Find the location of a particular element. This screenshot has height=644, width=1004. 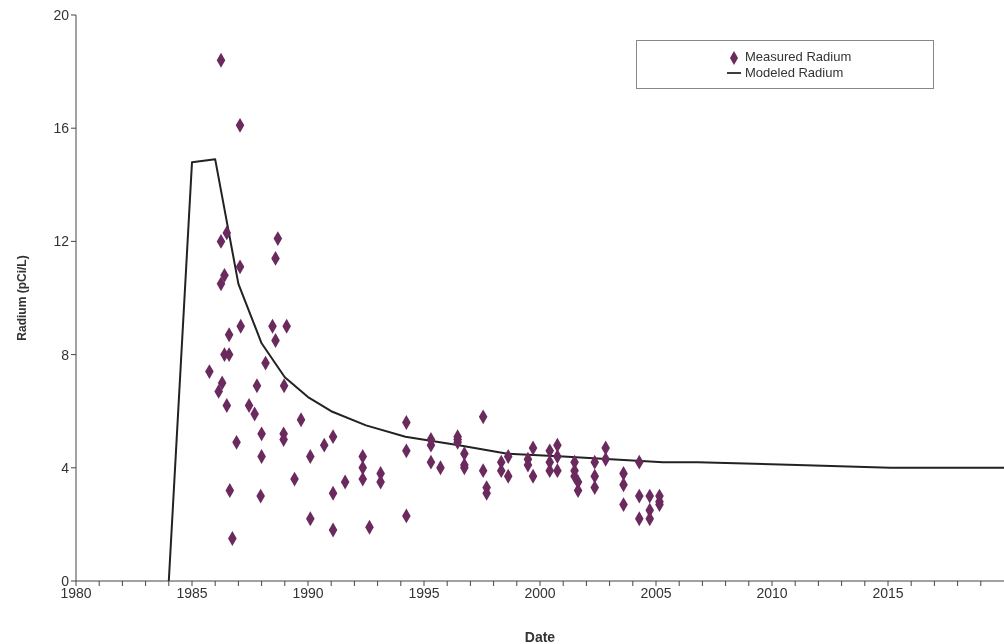

legend-label: Measured Radium is located at coordinates (798, 56).